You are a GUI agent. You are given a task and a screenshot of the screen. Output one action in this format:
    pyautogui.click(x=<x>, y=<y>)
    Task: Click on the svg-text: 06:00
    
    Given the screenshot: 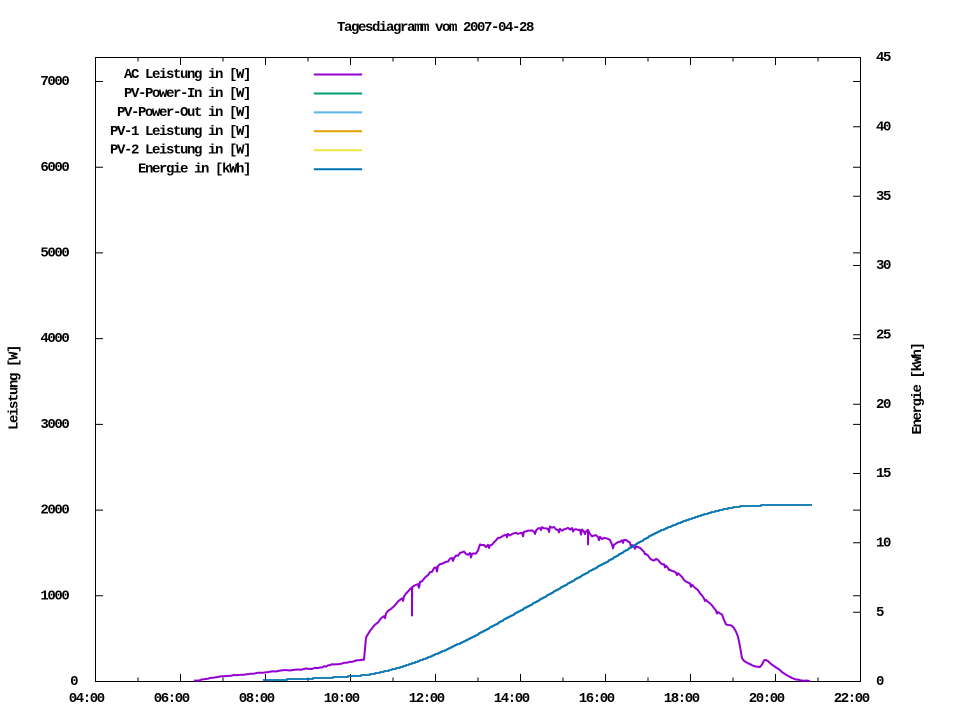 What is the action you would take?
    pyautogui.click(x=172, y=699)
    